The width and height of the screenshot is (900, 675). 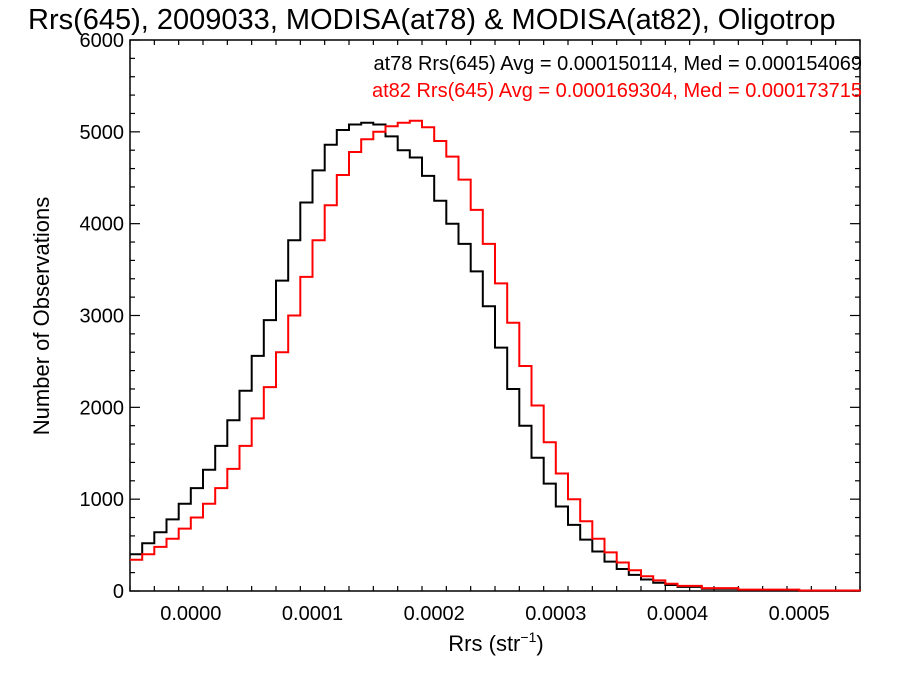 What do you see at coordinates (102, 225) in the screenshot?
I see `y-tick-label: 4000` at bounding box center [102, 225].